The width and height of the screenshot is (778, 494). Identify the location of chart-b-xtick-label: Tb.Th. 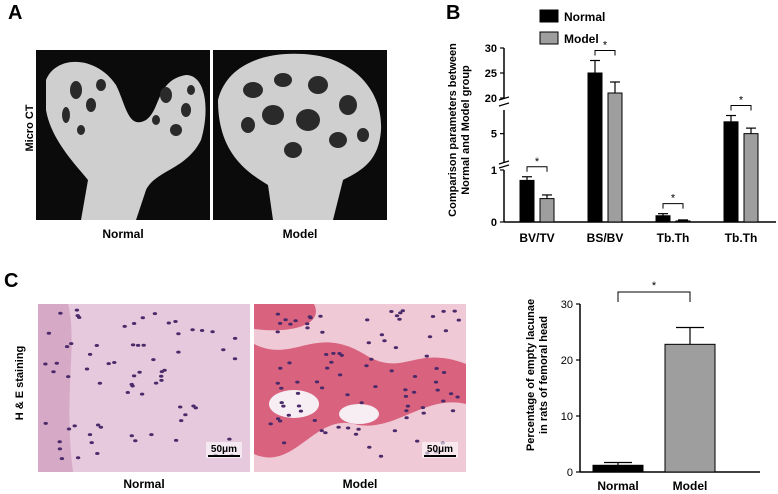
(673, 238).